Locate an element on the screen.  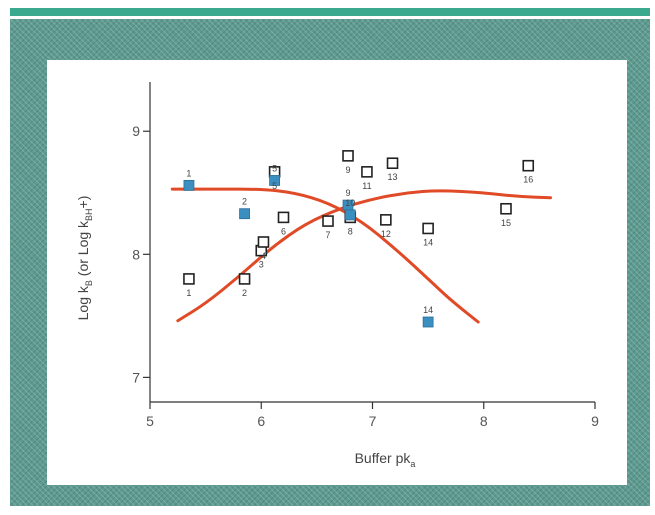
x-tick-label: 5 is located at coordinates (150, 421).